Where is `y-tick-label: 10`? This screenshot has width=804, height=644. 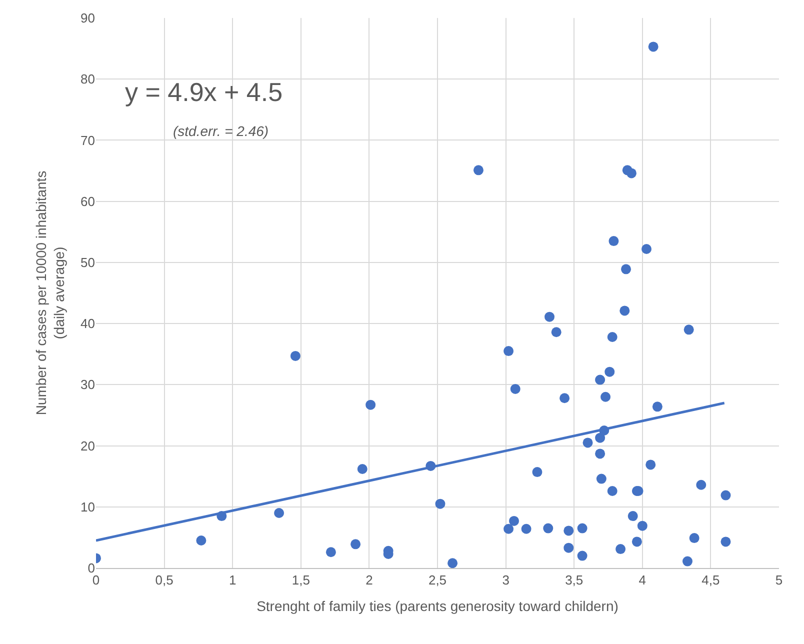 y-tick-label: 10 is located at coordinates (87, 506).